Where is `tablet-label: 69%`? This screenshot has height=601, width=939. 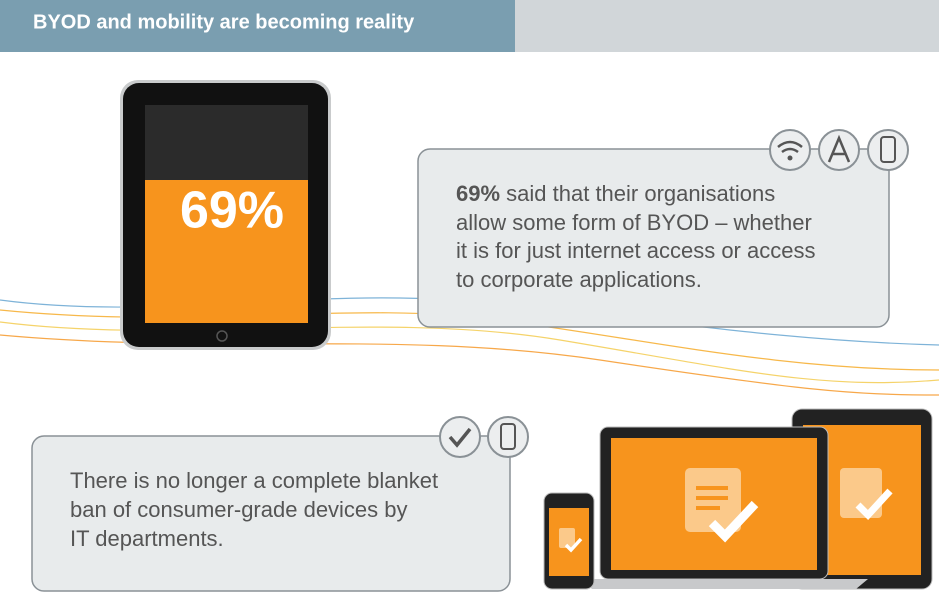
tablet-label: 69% is located at coordinates (232, 211).